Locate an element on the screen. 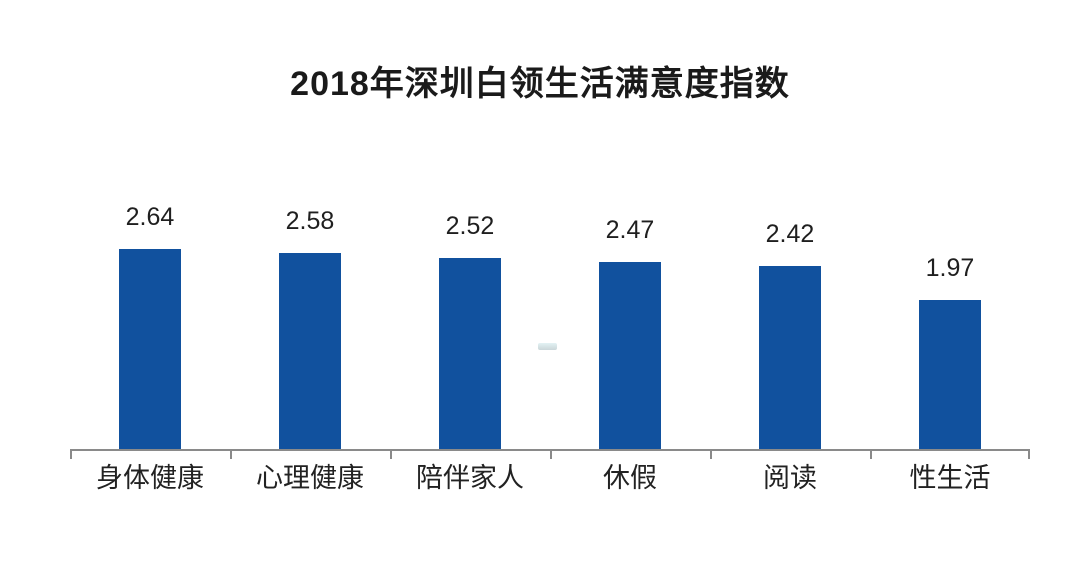 This screenshot has height=569, width=1080. category-label-1: 心理健康 is located at coordinates (310, 478).